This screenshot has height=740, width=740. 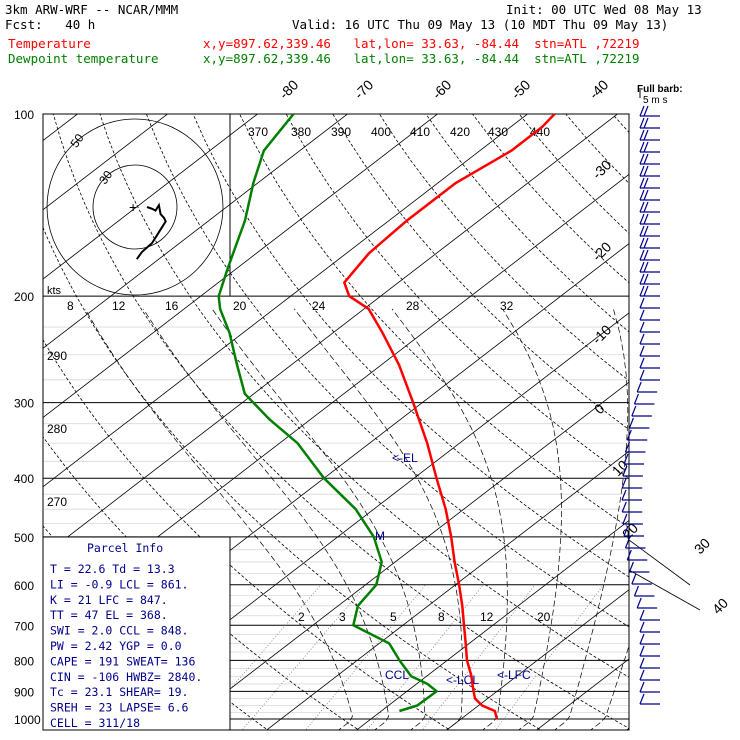 I want to click on parcel-info-row: TT = 47 EL = 368., so click(x=109, y=615).